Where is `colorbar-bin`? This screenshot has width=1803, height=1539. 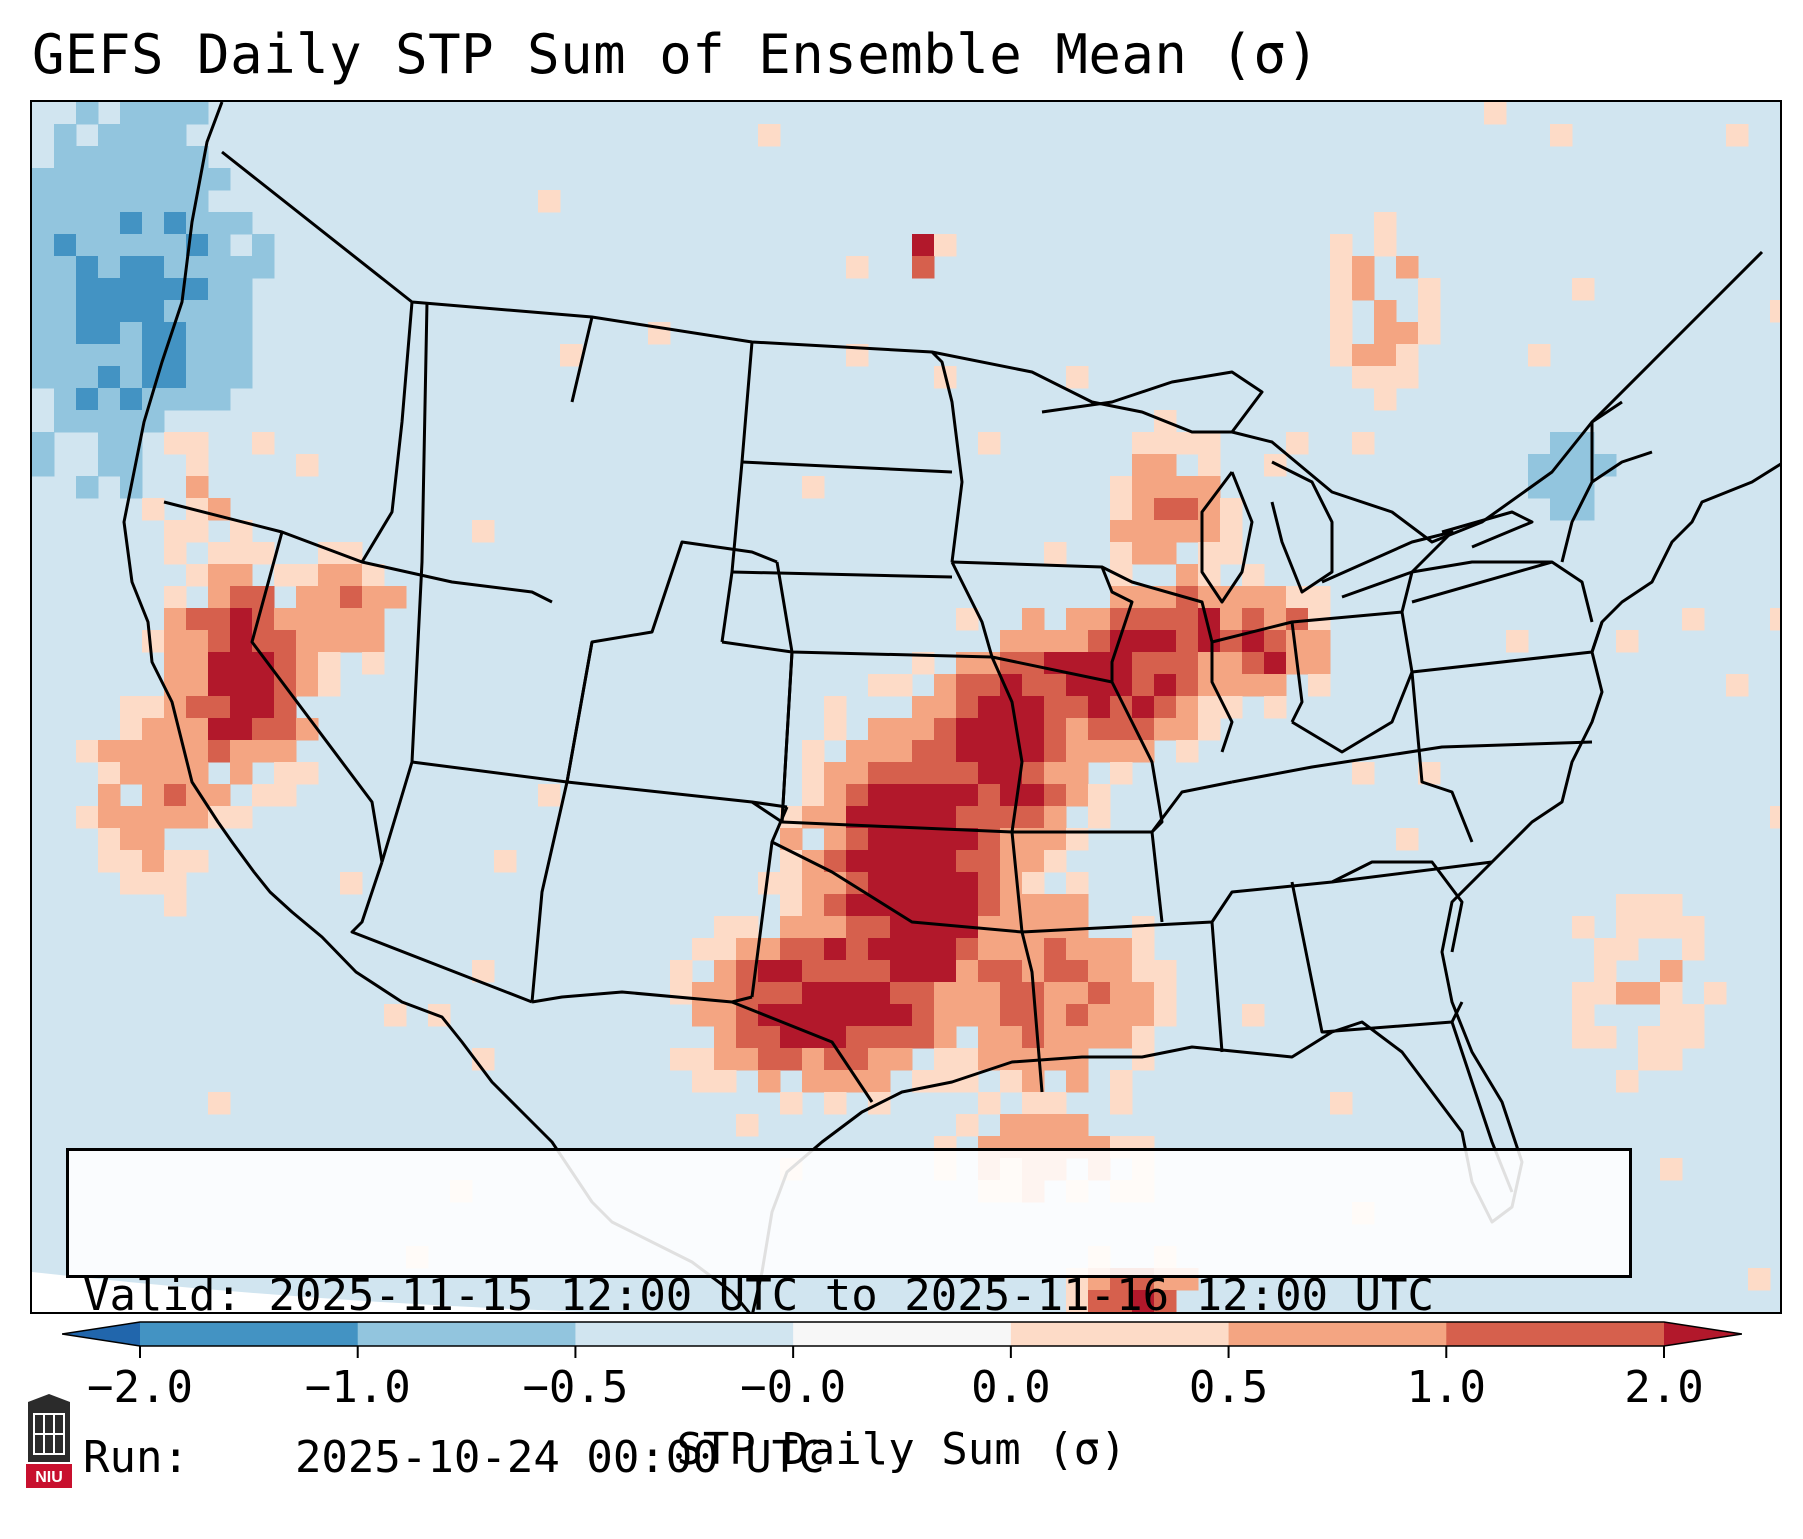
colorbar-bin is located at coordinates (249, 1334).